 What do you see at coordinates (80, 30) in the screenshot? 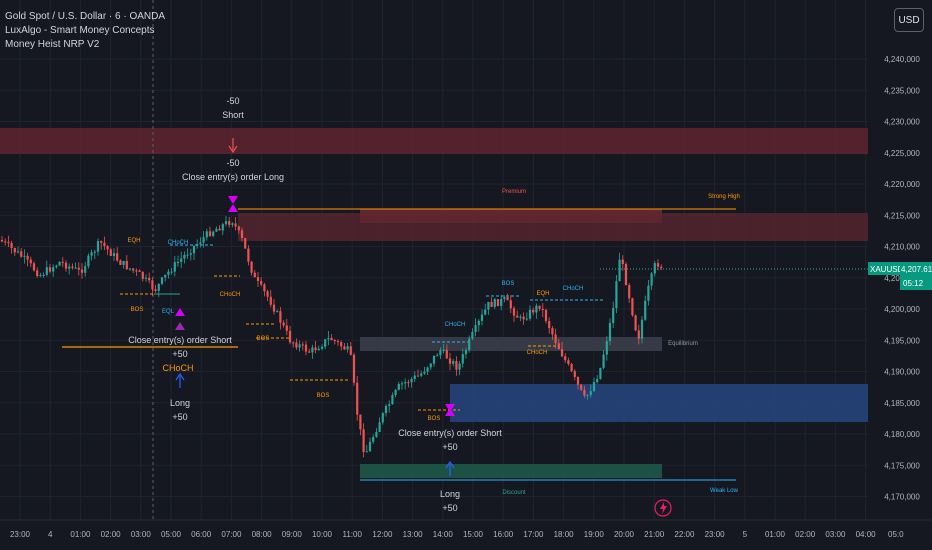
I see `indicator-smc: LuxAlgo - Smart Money Concepts` at bounding box center [80, 30].